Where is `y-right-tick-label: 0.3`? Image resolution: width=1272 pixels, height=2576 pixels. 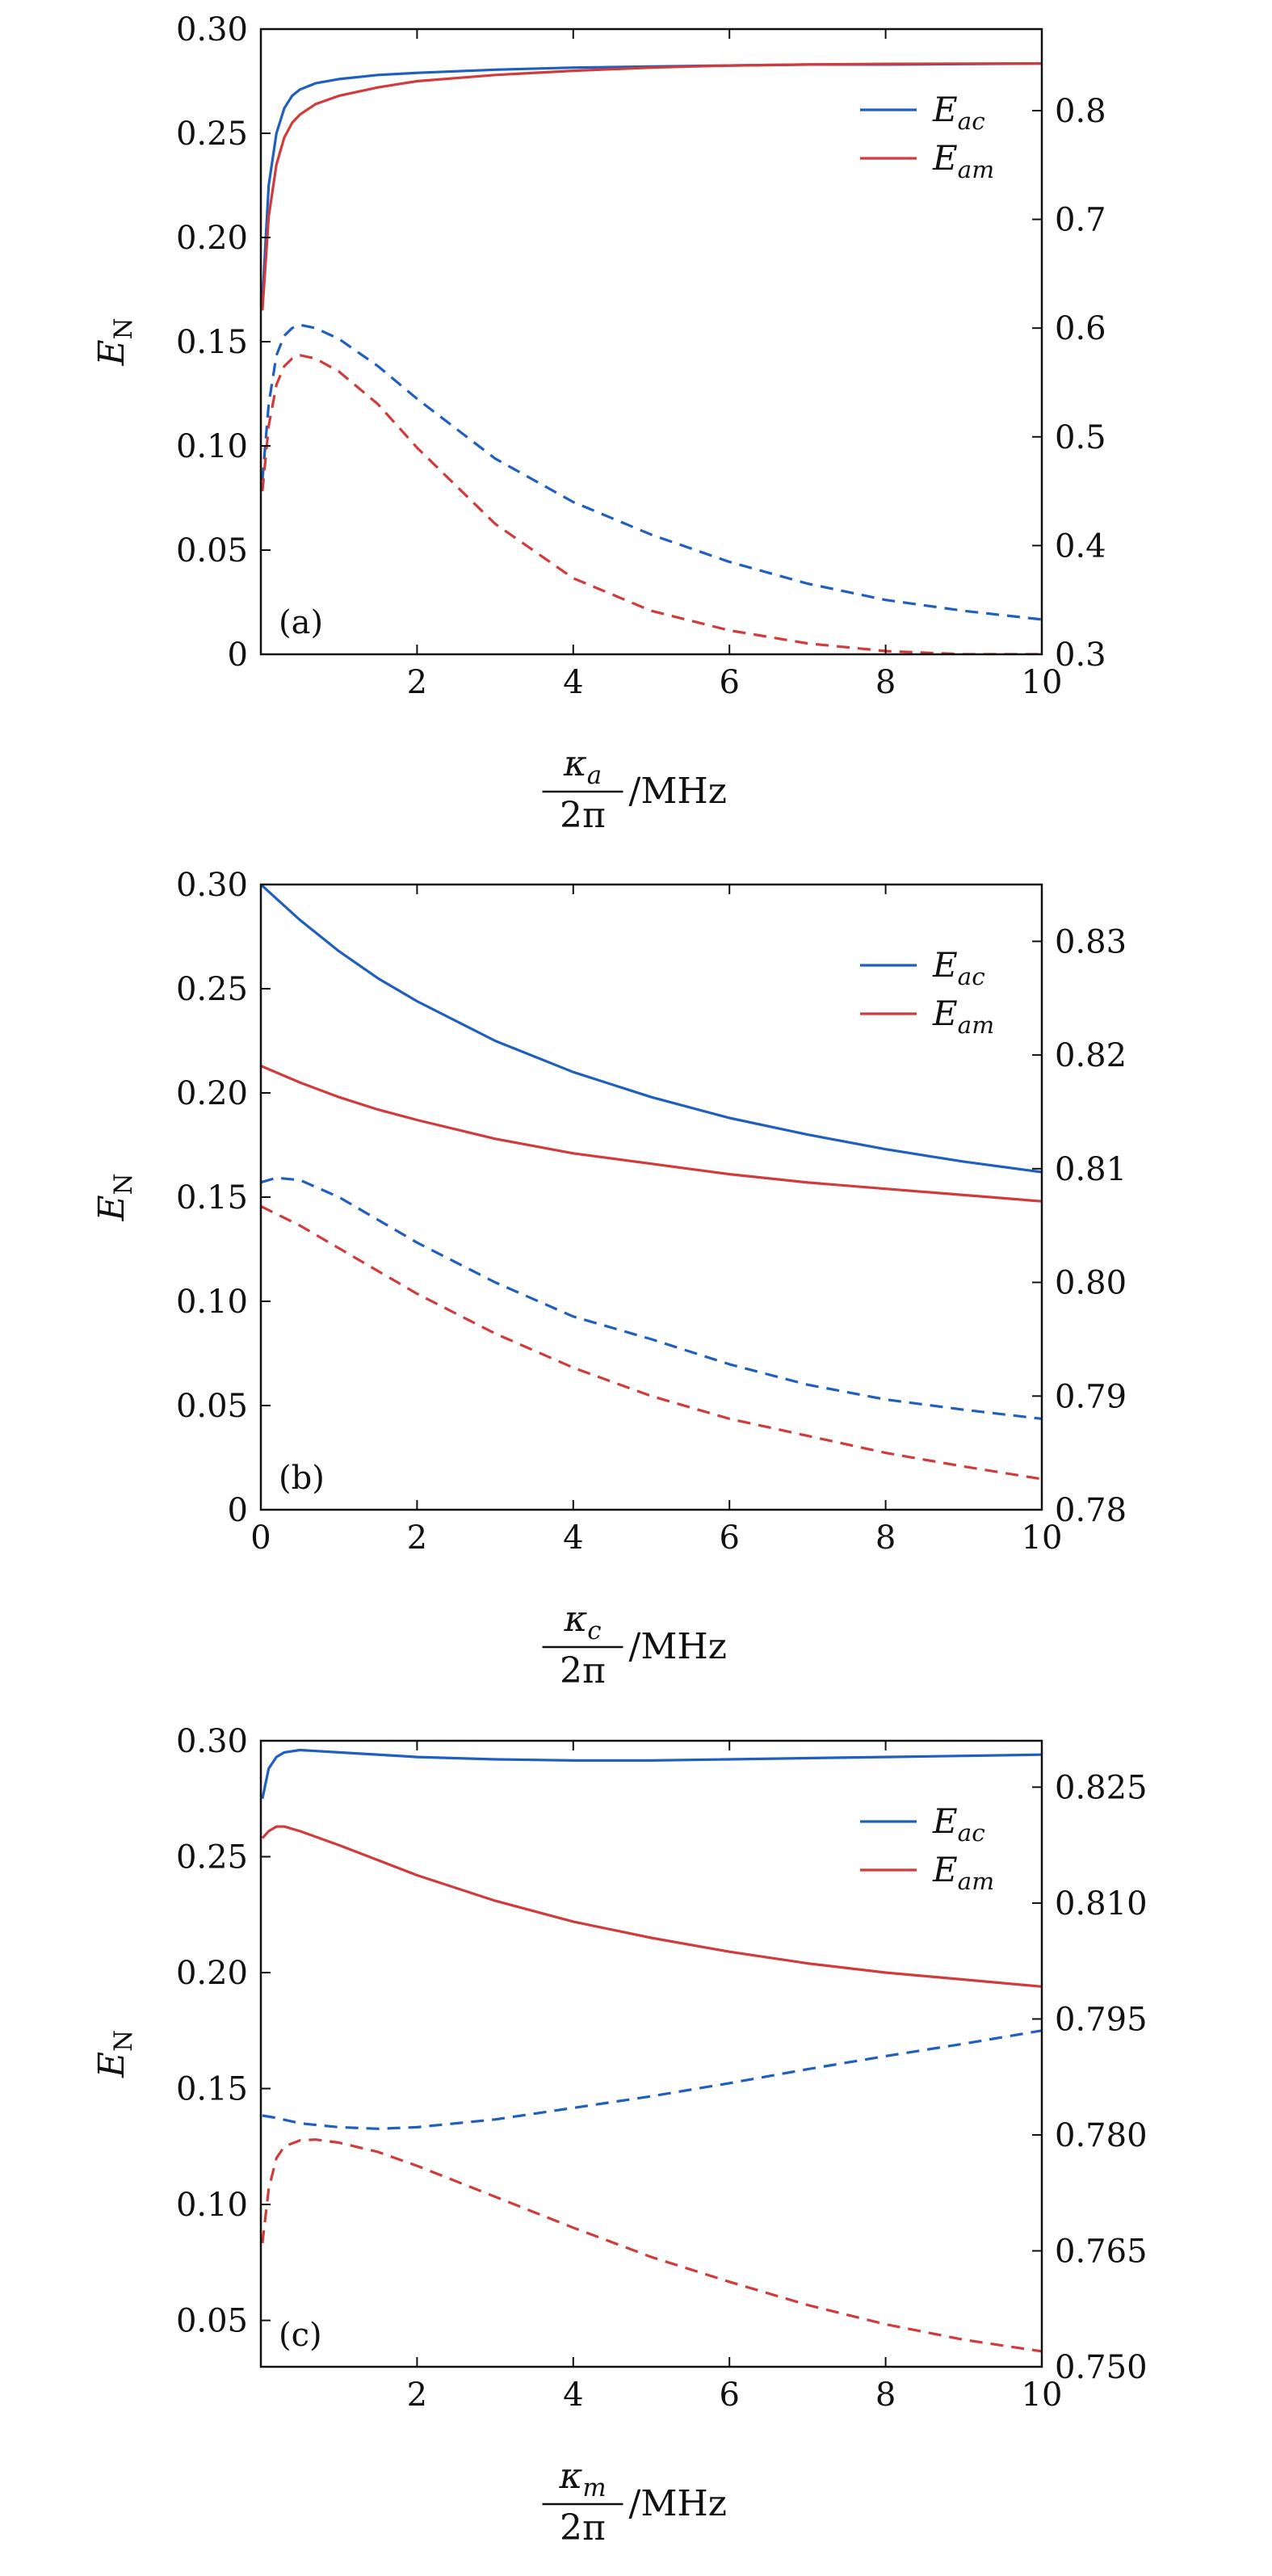 y-right-tick-label: 0.3 is located at coordinates (1080, 656).